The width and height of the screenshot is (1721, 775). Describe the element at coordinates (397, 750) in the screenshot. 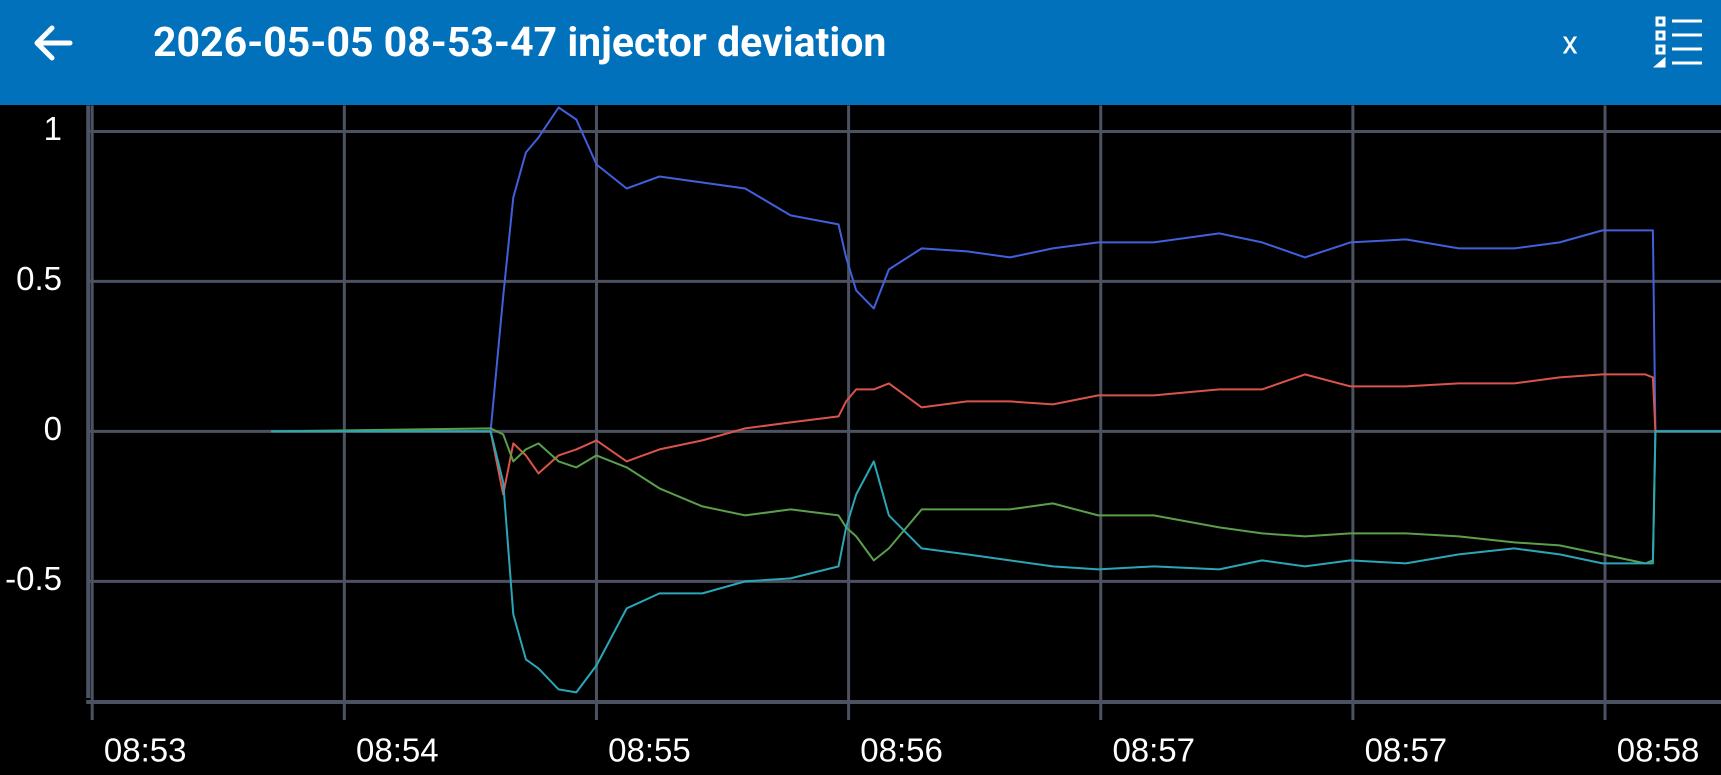

I see `x-tick-label: 08:54` at that location.